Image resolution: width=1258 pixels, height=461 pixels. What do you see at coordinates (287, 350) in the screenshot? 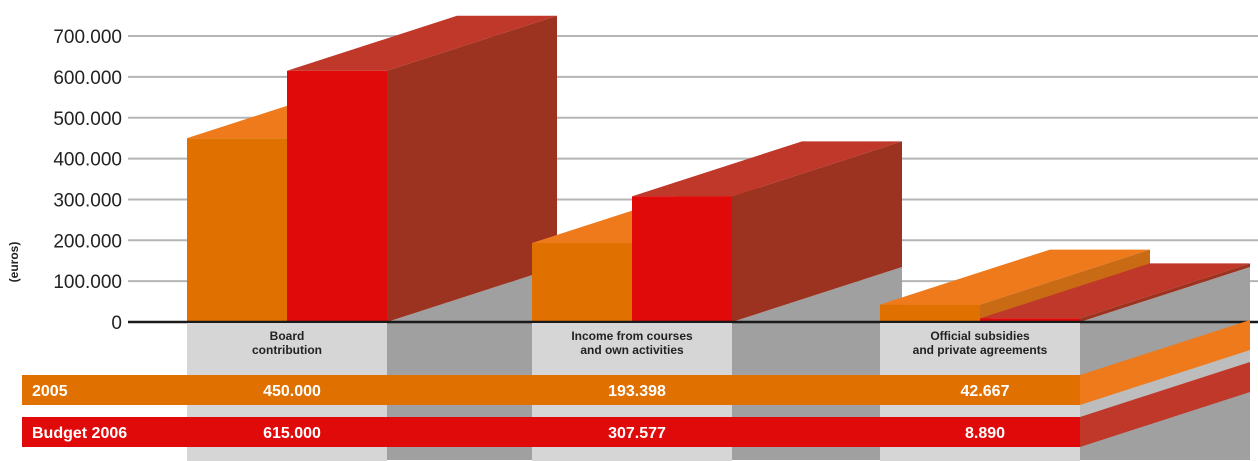
I see `category-label: contribution` at bounding box center [287, 350].